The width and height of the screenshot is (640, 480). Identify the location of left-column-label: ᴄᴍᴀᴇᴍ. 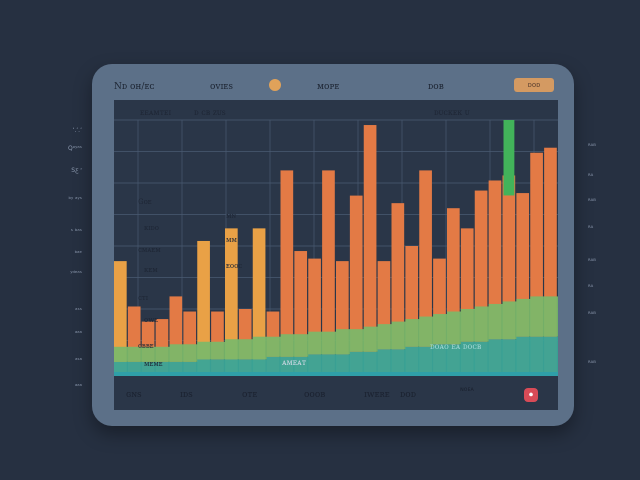
(149, 250).